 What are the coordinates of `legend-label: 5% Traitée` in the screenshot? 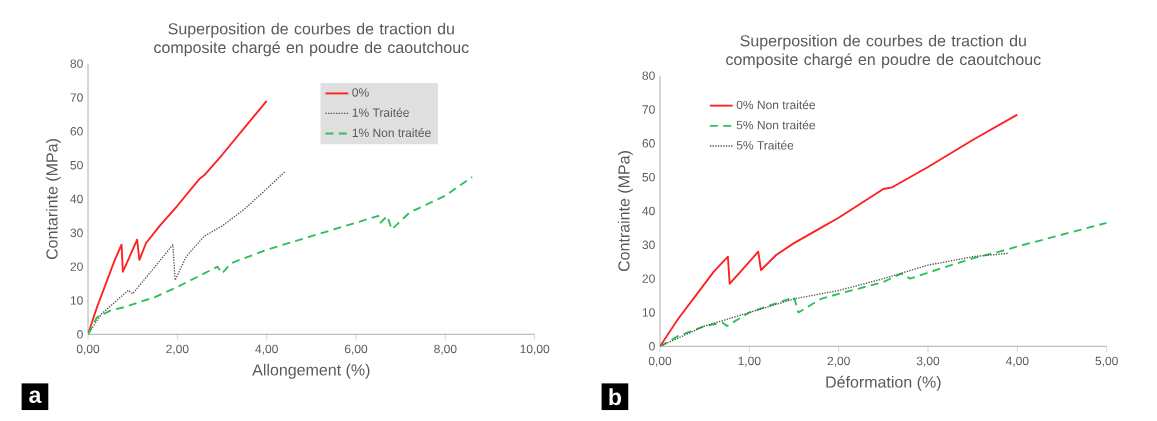 It's located at (765, 145).